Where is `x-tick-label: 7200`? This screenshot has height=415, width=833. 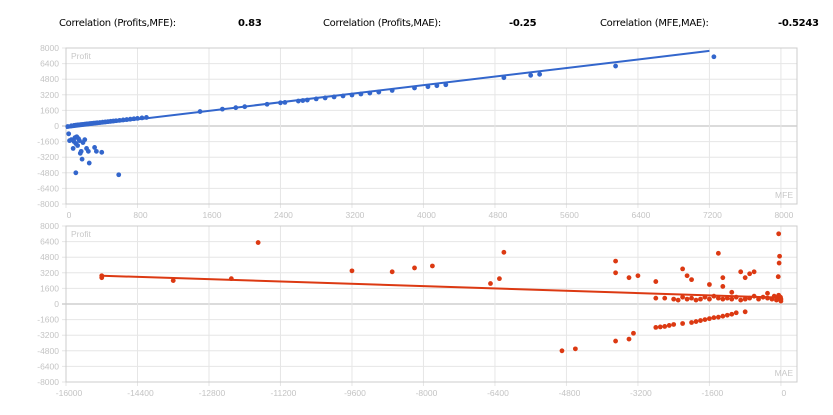 x-tick-label: 7200 is located at coordinates (712, 215).